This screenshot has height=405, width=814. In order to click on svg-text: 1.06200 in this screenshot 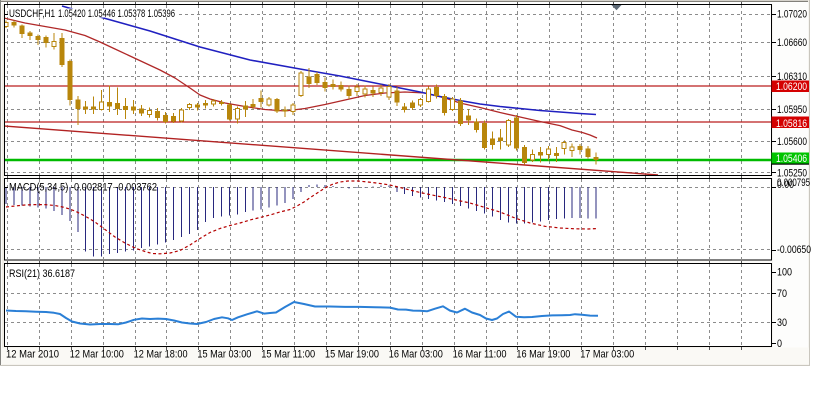, I will do `click(791, 87)`.